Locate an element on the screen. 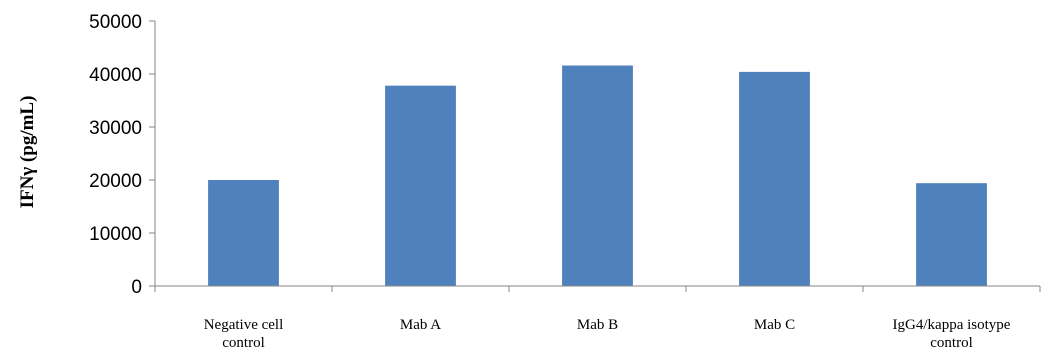 This screenshot has height=354, width=1047. x-tick-label: Negative cell is located at coordinates (244, 325).